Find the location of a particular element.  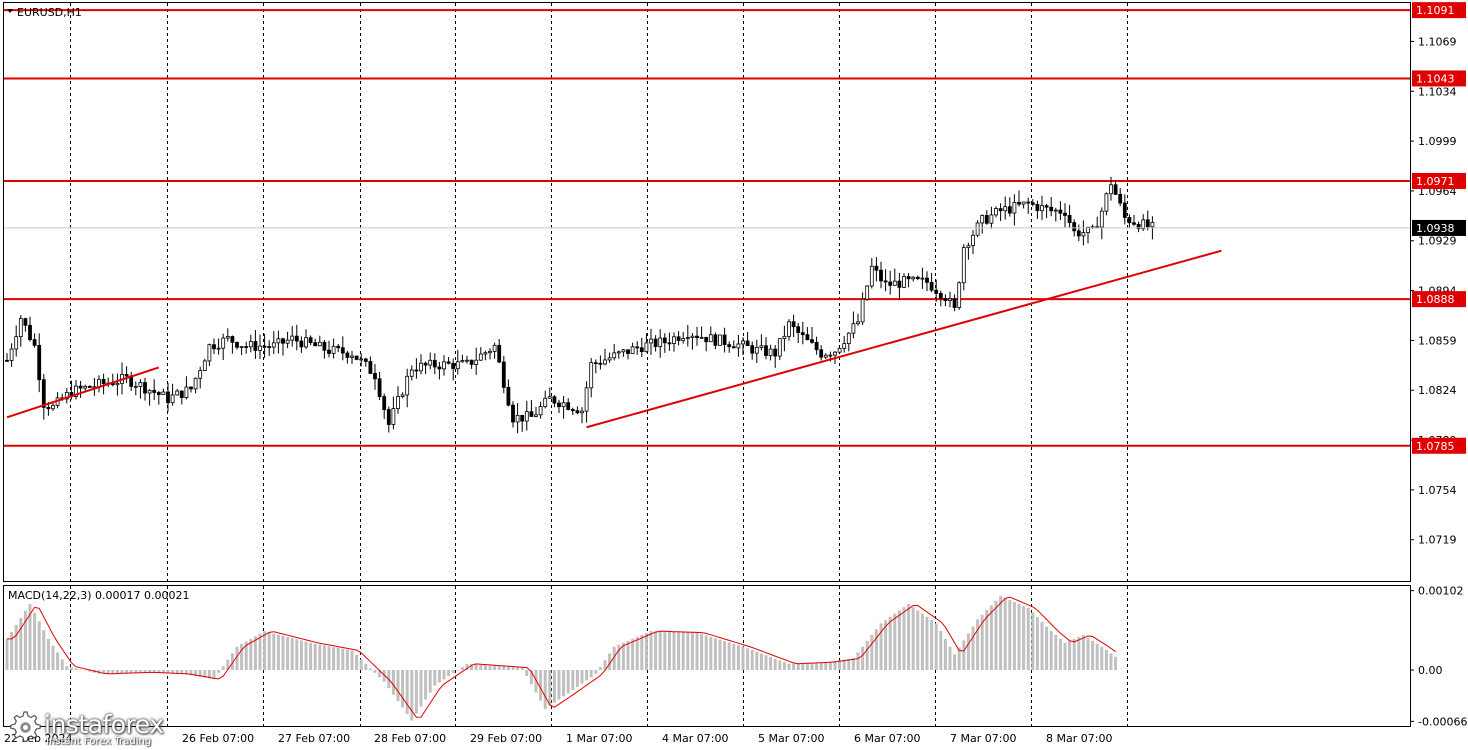

macd-histogram is located at coordinates (561, 658).